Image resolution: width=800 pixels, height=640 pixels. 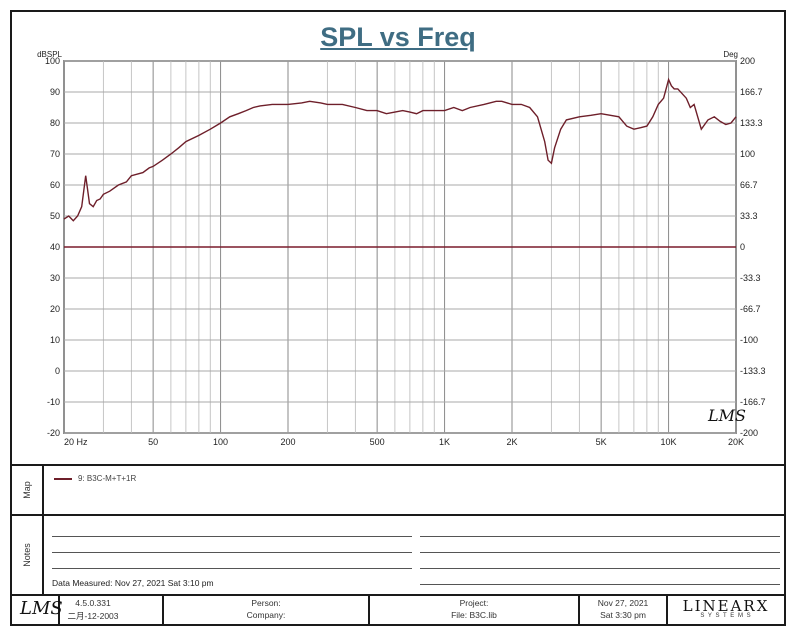 I want to click on linearx-logo: LINEARX, so click(x=726, y=606).